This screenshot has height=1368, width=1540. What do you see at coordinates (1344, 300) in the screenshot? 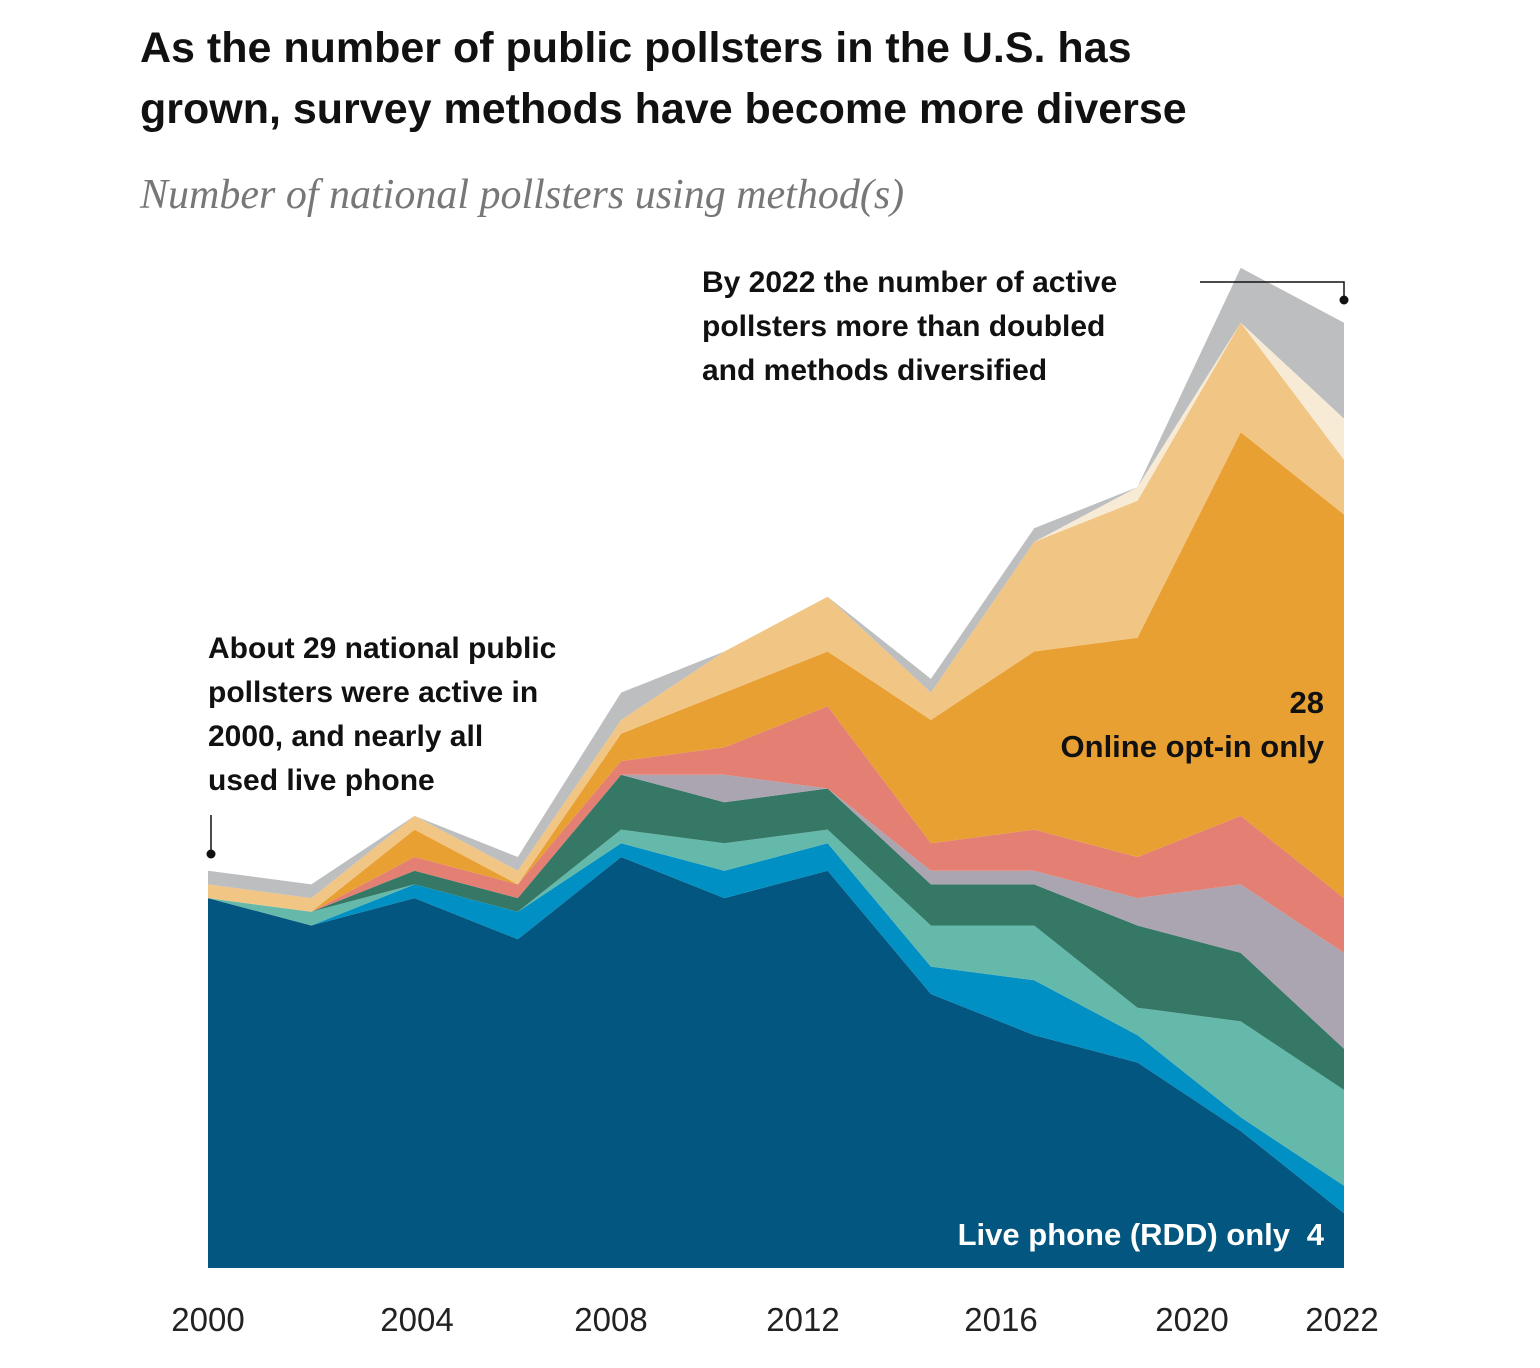
I see `right-annotation-dot` at bounding box center [1344, 300].